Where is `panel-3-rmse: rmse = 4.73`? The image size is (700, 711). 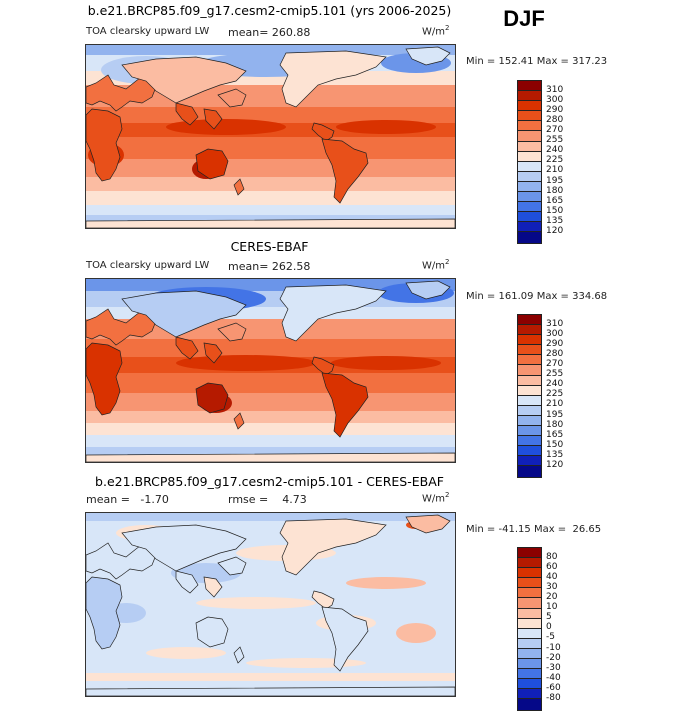 panel-3-rmse: rmse = 4.73 is located at coordinates (267, 499).